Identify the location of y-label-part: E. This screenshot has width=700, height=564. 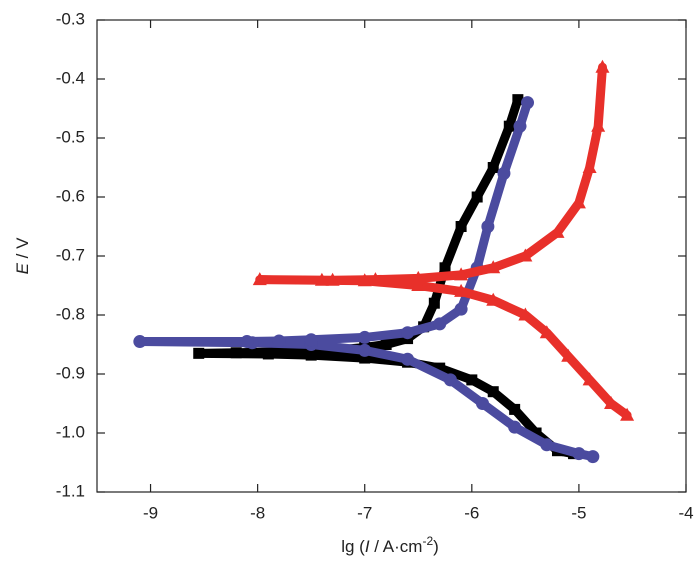
(22, 268).